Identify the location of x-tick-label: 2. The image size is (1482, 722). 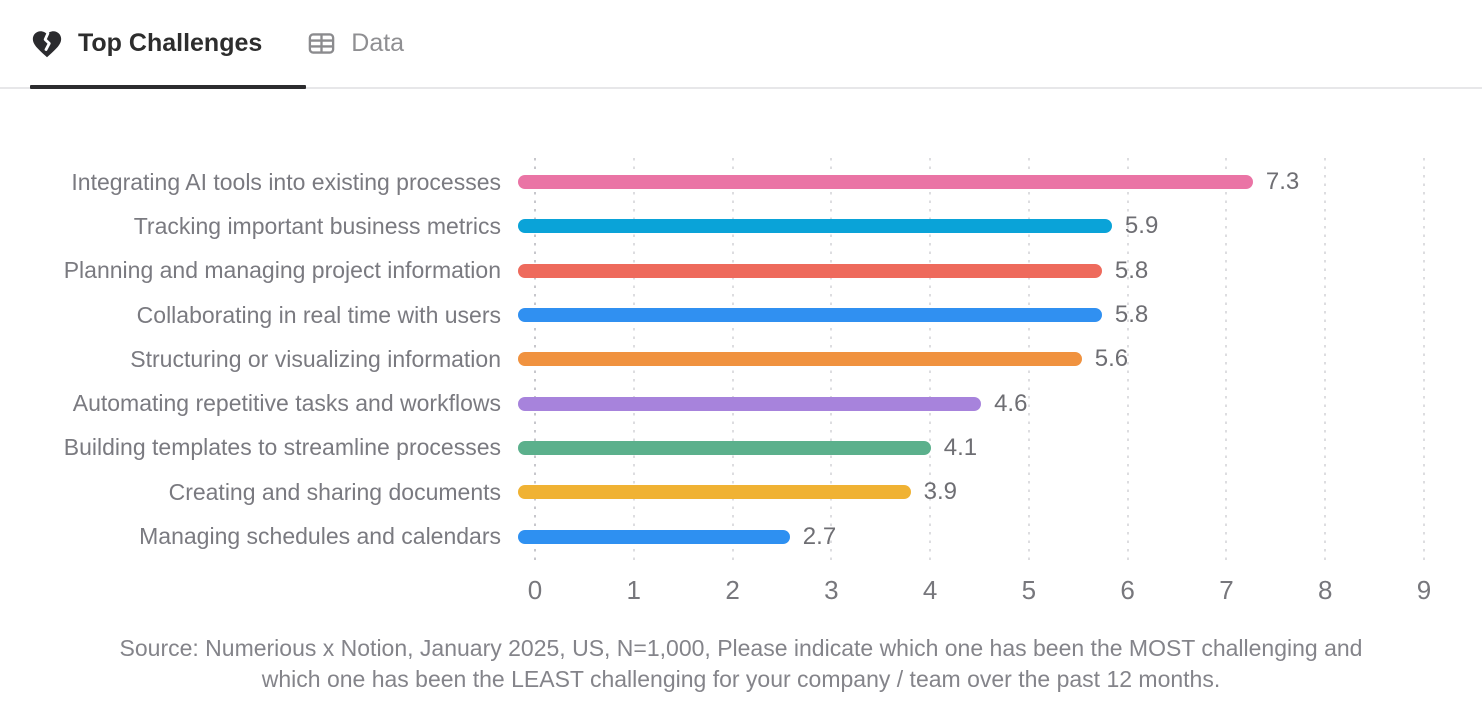
(732, 589).